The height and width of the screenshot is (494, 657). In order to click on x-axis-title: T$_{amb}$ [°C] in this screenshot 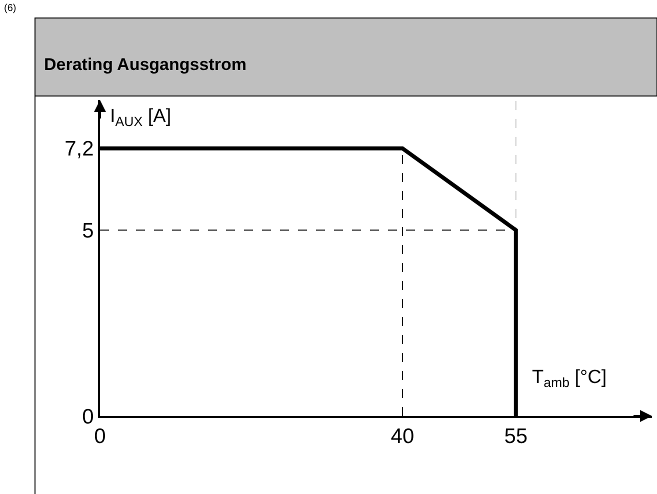, I will do `click(569, 378)`.